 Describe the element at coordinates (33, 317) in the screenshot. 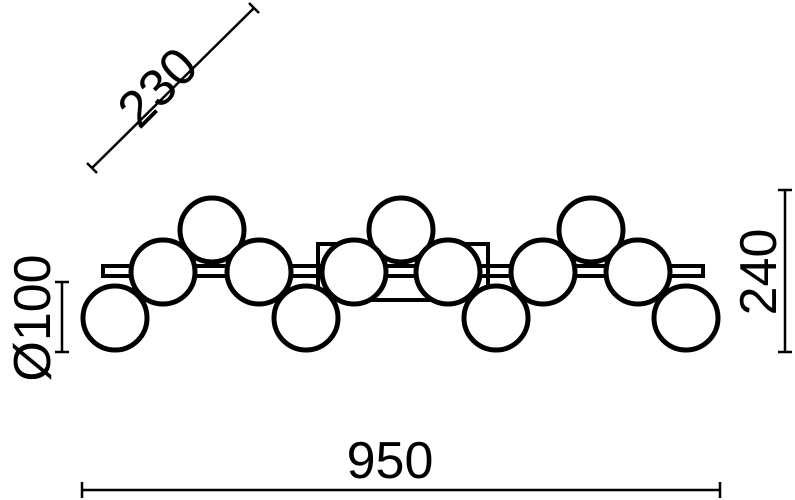

I see `diameter-label: Ø100` at that location.